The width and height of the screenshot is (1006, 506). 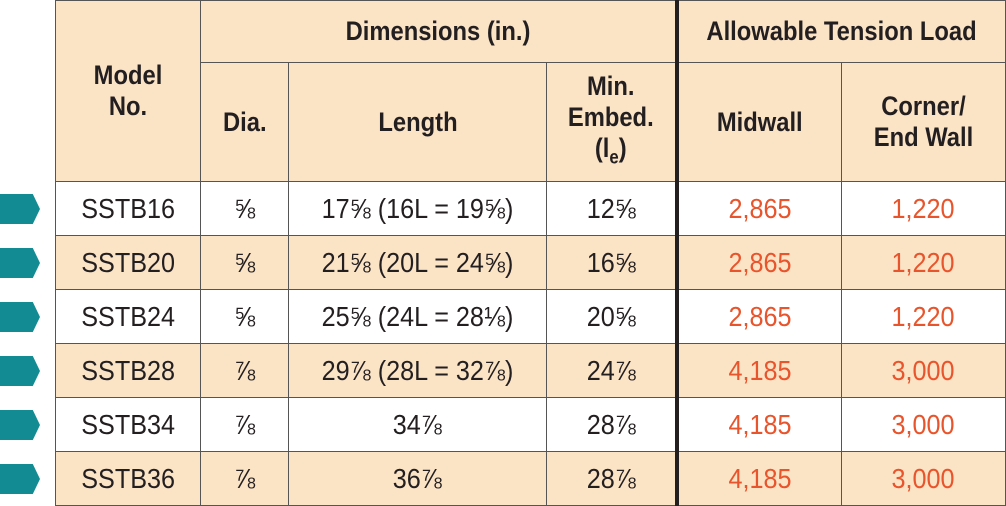 I want to click on cell-model: SSTB36, so click(x=128, y=478).